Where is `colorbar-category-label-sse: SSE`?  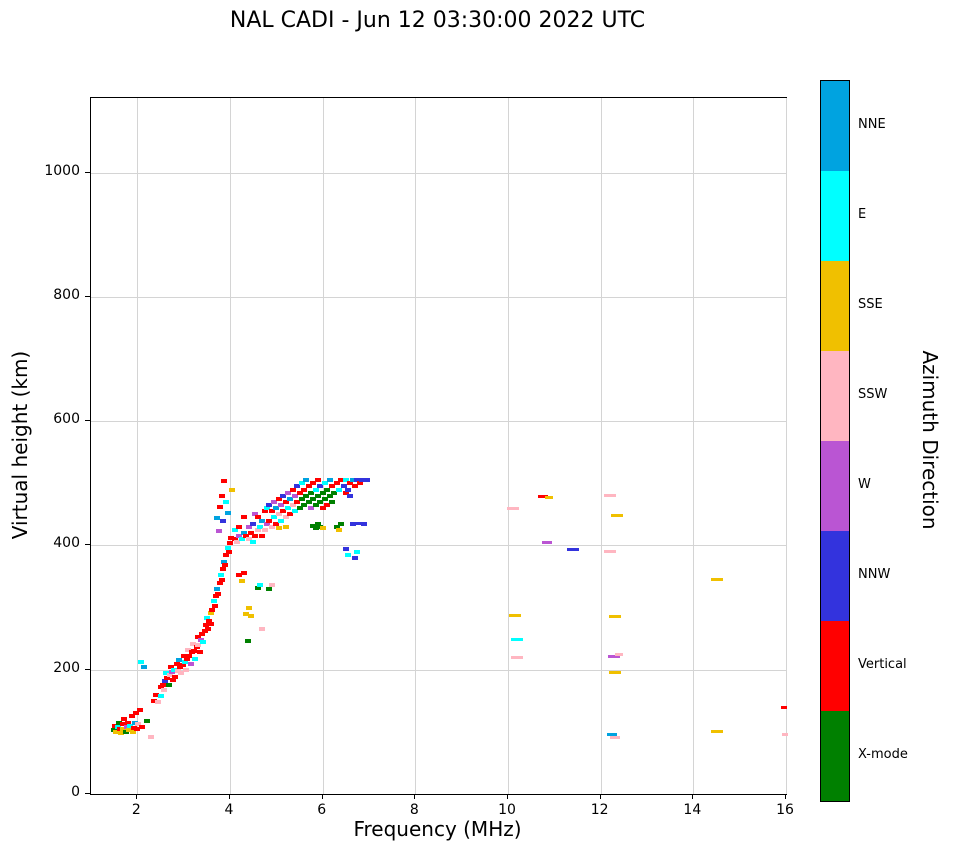 colorbar-category-label-sse: SSE is located at coordinates (870, 304).